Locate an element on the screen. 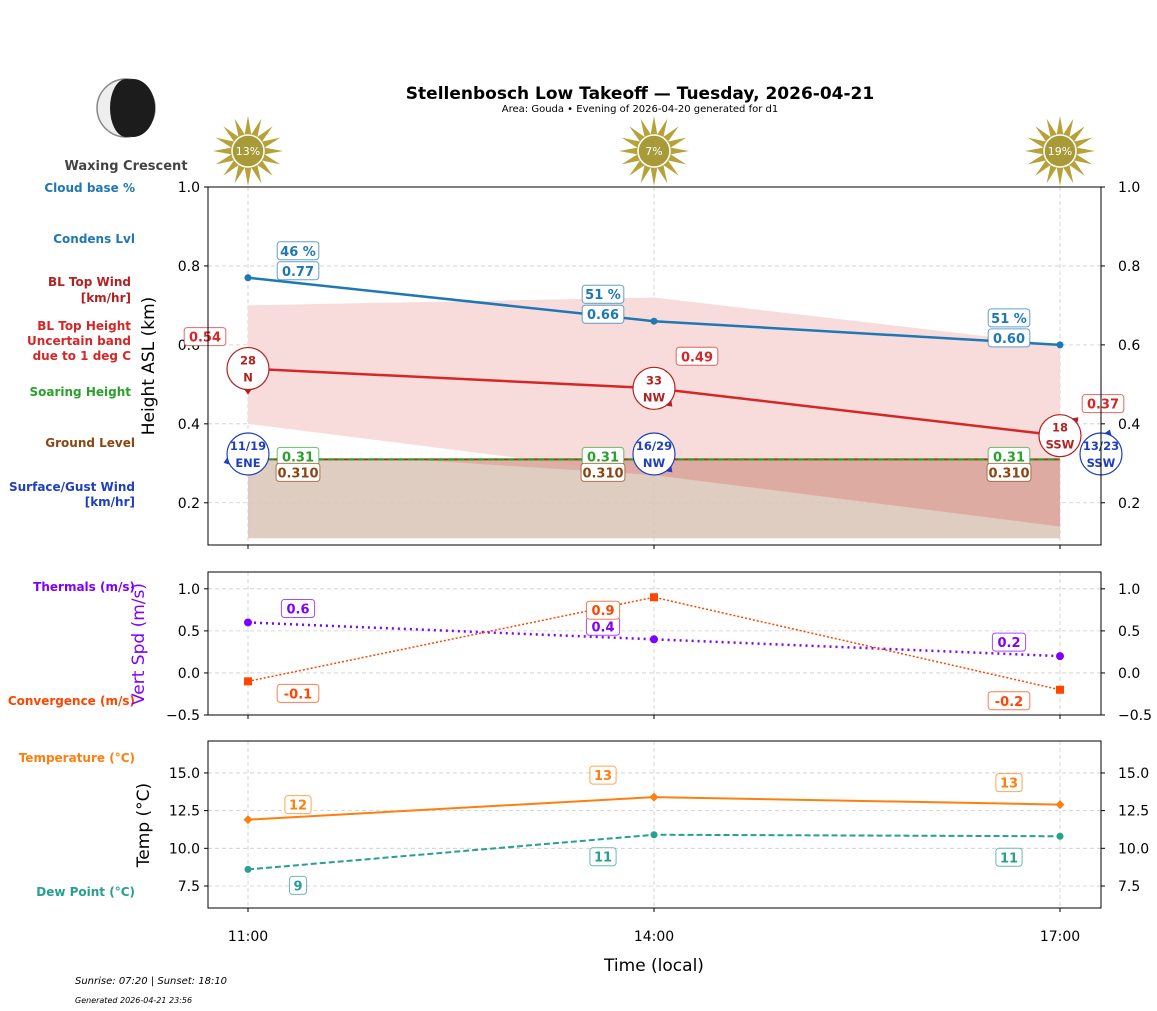 This screenshot has height=1011, width=1157. sun-cloud-pct: 13% is located at coordinates (248, 151).